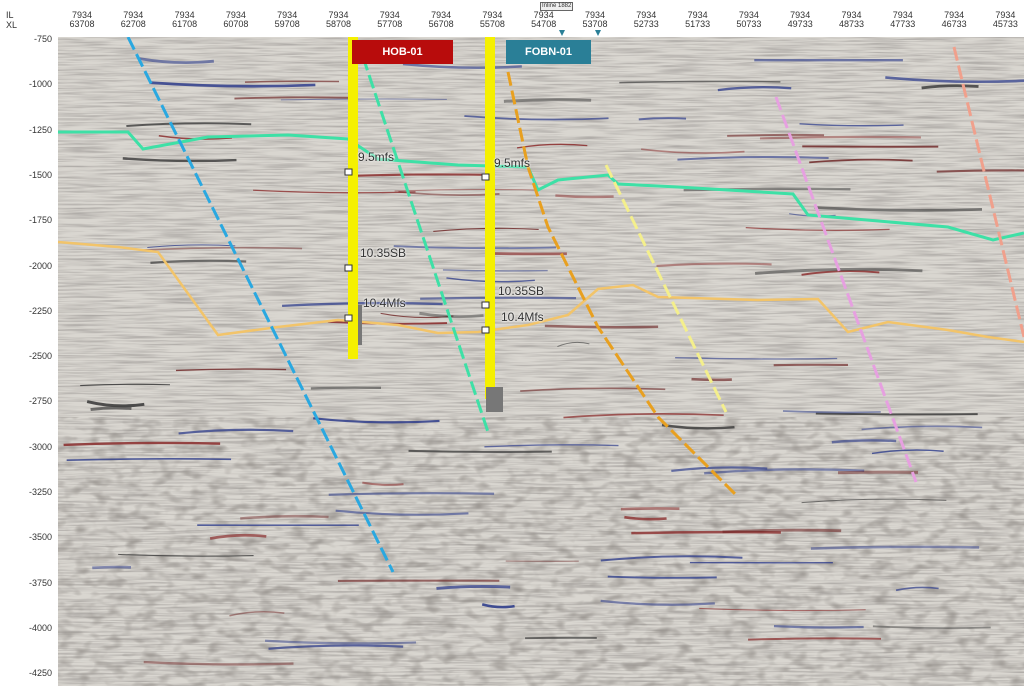  What do you see at coordinates (548, 52) in the screenshot?
I see `well-tag-fobn: FOBN-01` at bounding box center [548, 52].